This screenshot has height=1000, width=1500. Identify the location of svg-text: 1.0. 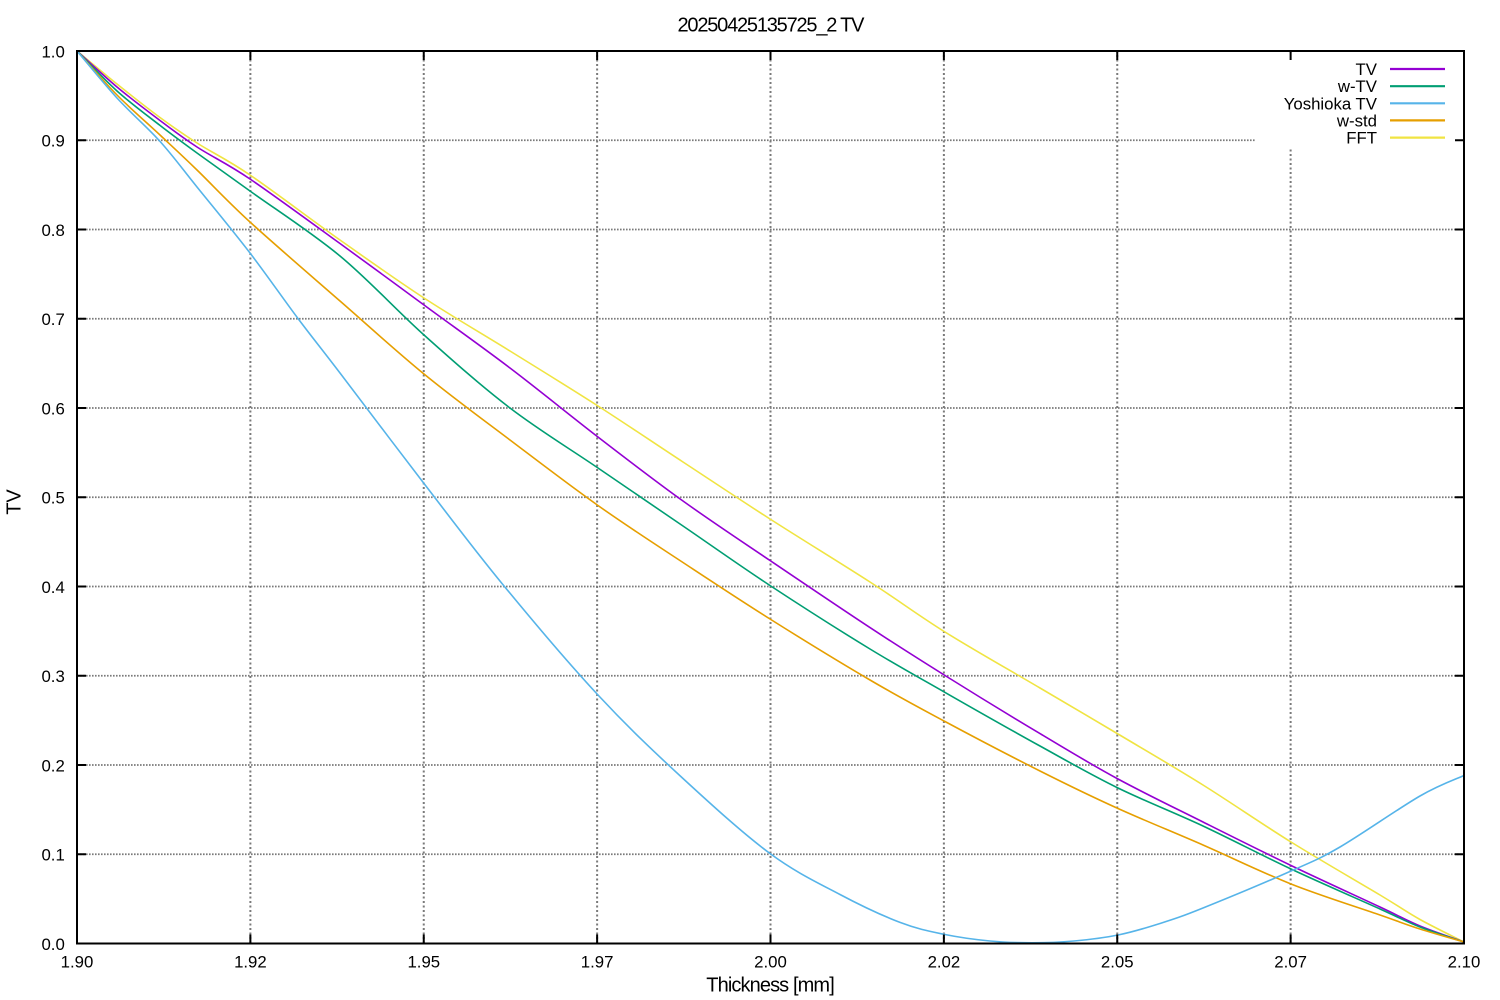
(52, 51).